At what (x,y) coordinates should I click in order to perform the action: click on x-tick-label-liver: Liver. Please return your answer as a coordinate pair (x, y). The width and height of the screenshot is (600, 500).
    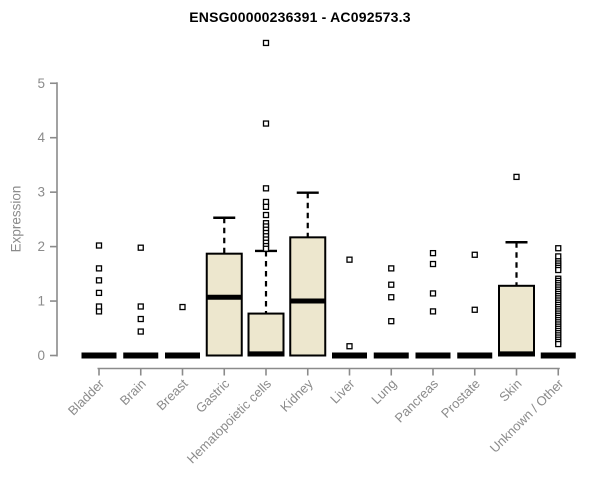
    Looking at the image, I should click on (342, 391).